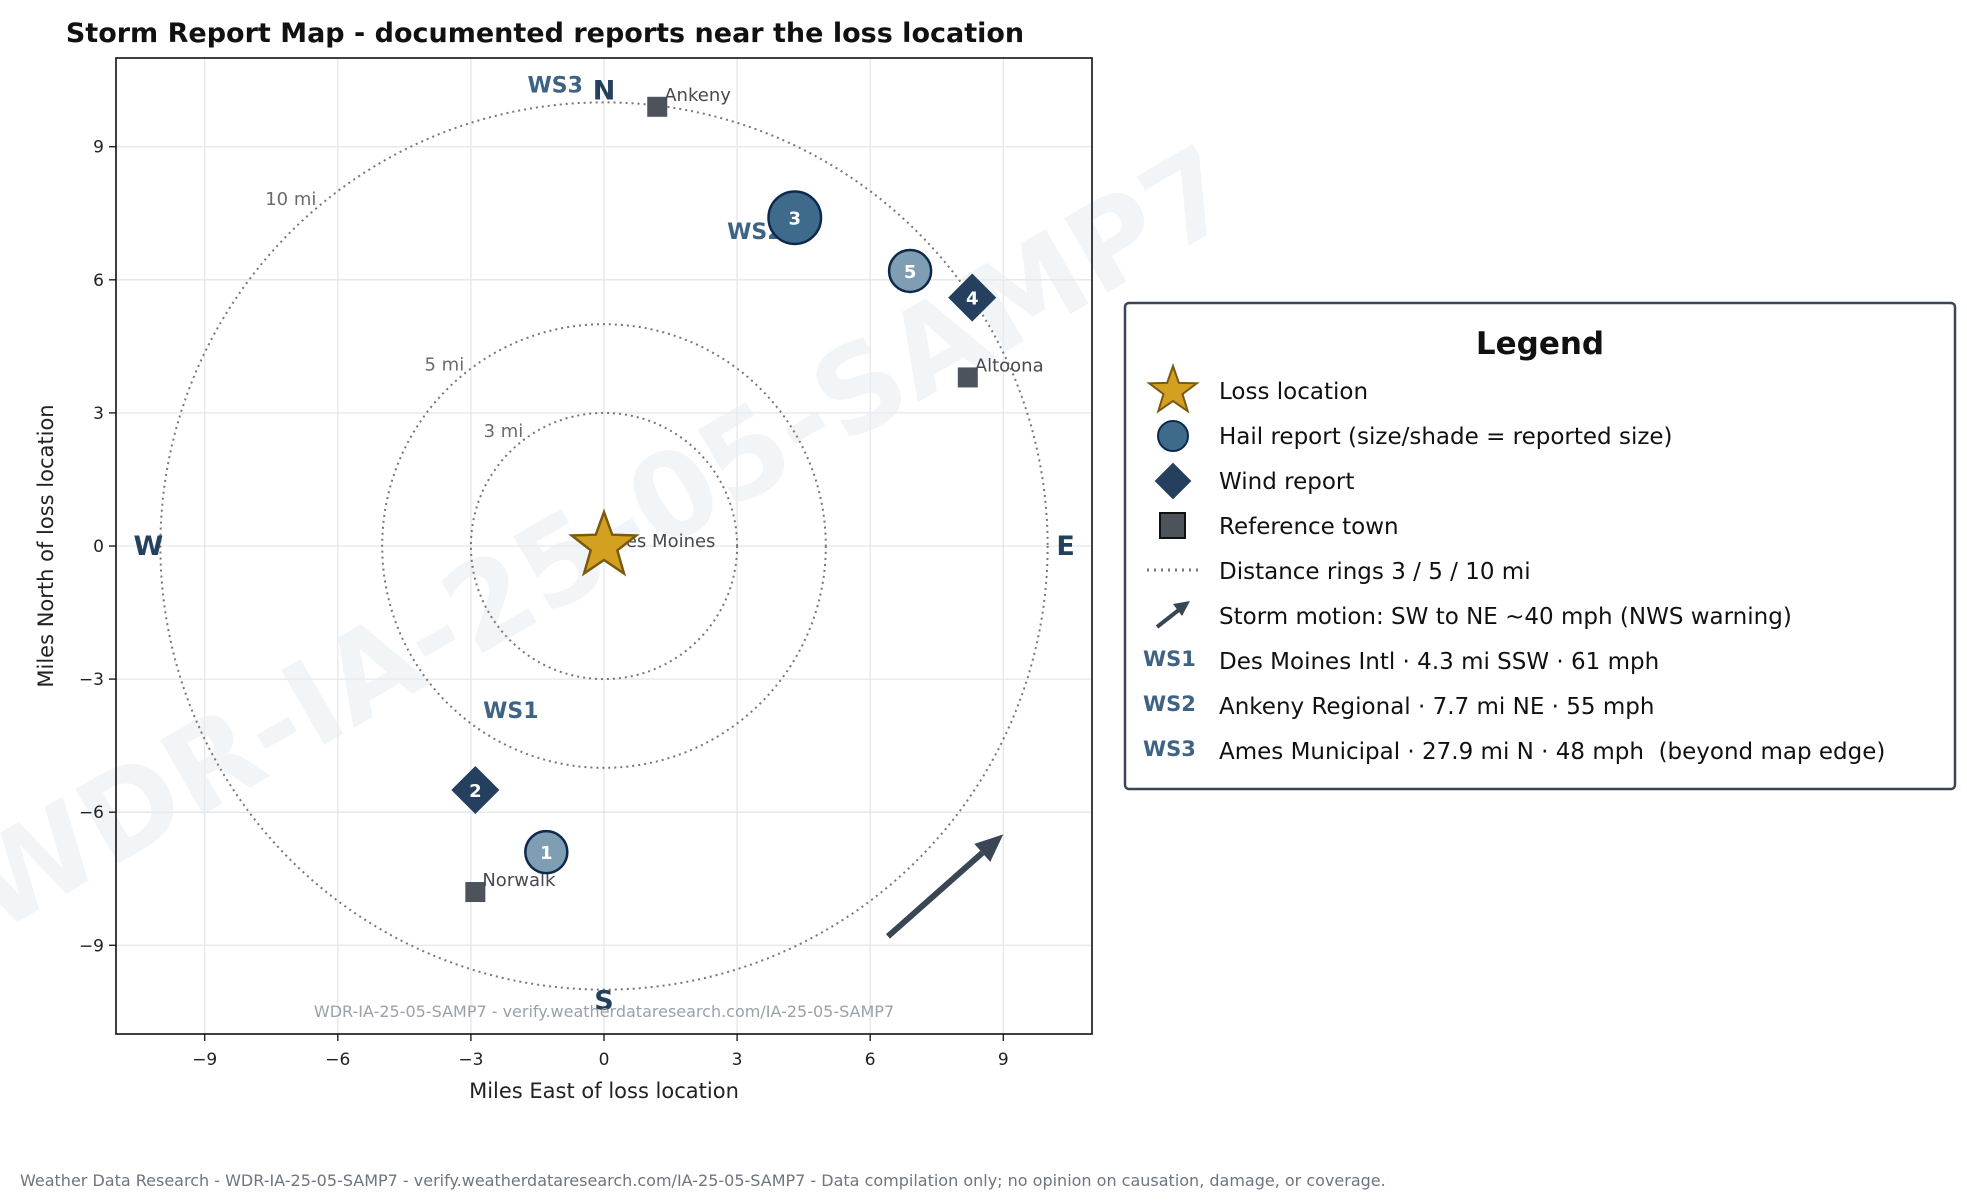 The image size is (1967, 1204). What do you see at coordinates (604, 1091) in the screenshot?
I see `x-axis-label: Miles East of loss location` at bounding box center [604, 1091].